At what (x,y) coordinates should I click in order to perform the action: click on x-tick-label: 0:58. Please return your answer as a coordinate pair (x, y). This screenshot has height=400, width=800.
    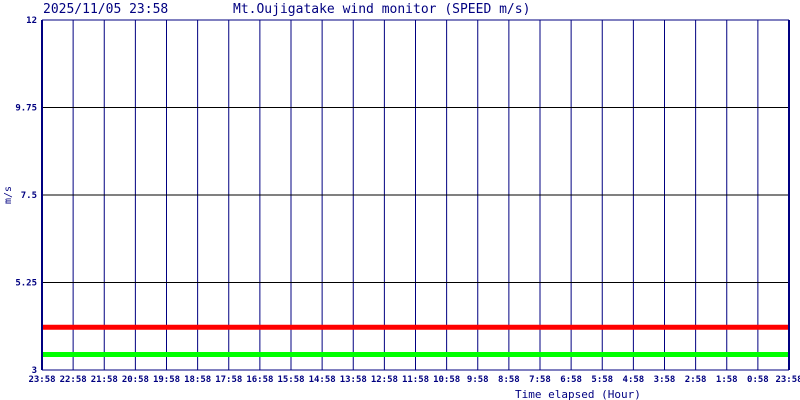
    Looking at the image, I should click on (758, 380).